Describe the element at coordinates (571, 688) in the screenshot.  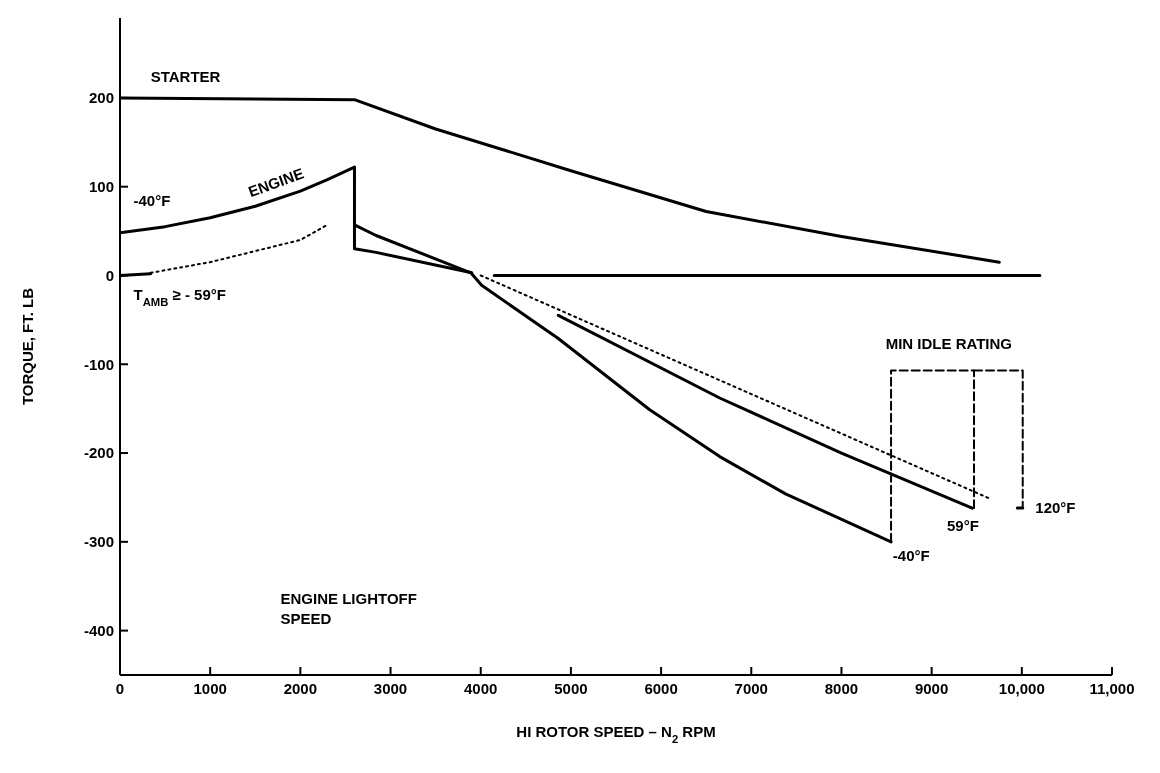
I see `x-tick-label: 5000` at that location.